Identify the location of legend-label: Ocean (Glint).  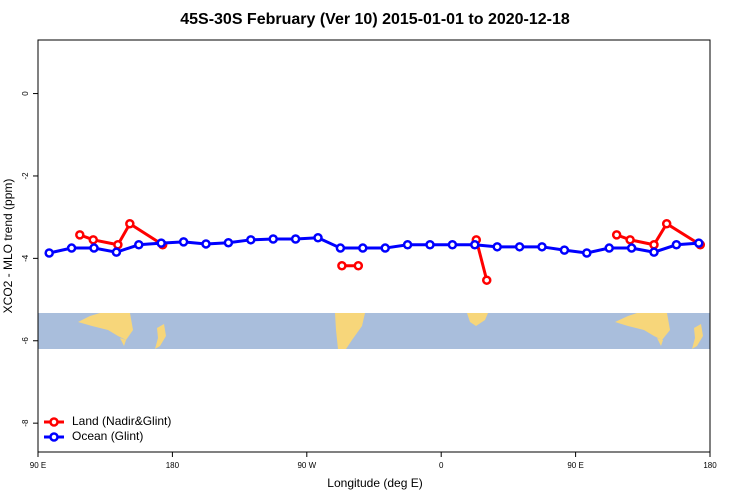
(107, 436).